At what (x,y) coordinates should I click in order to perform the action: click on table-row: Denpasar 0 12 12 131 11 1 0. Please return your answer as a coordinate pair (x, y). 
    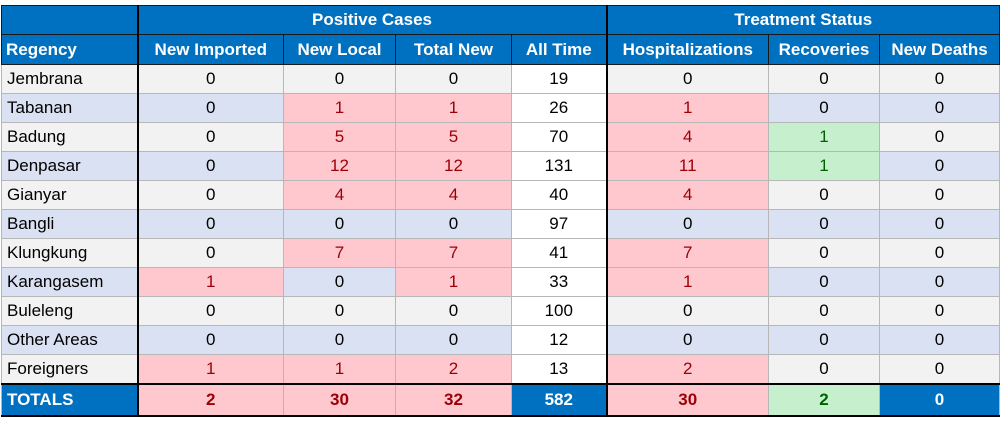
    Looking at the image, I should click on (500, 166).